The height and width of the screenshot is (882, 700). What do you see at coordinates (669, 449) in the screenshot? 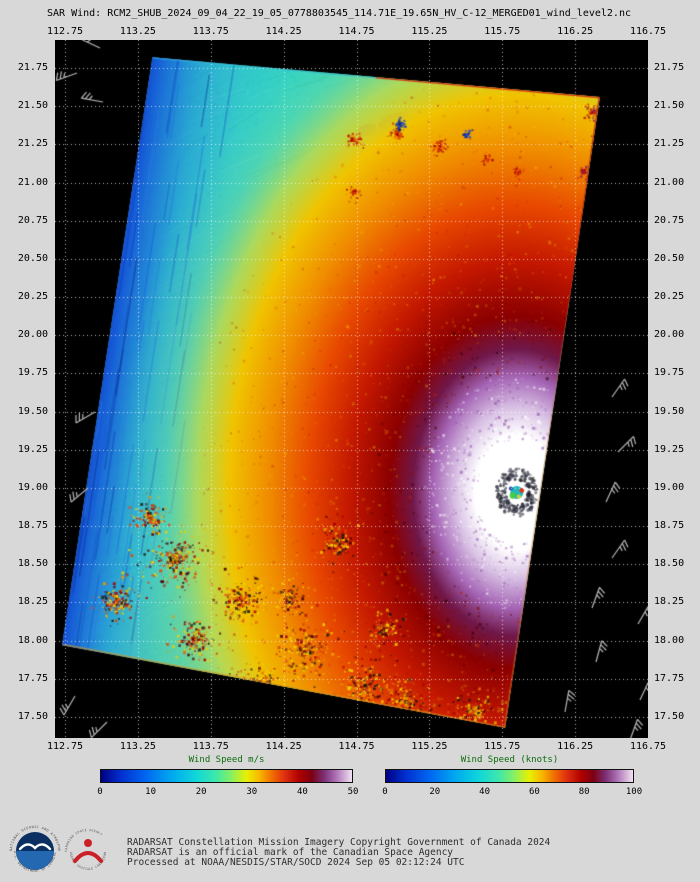
I see `lat-tick-right: 19.25` at bounding box center [669, 449].